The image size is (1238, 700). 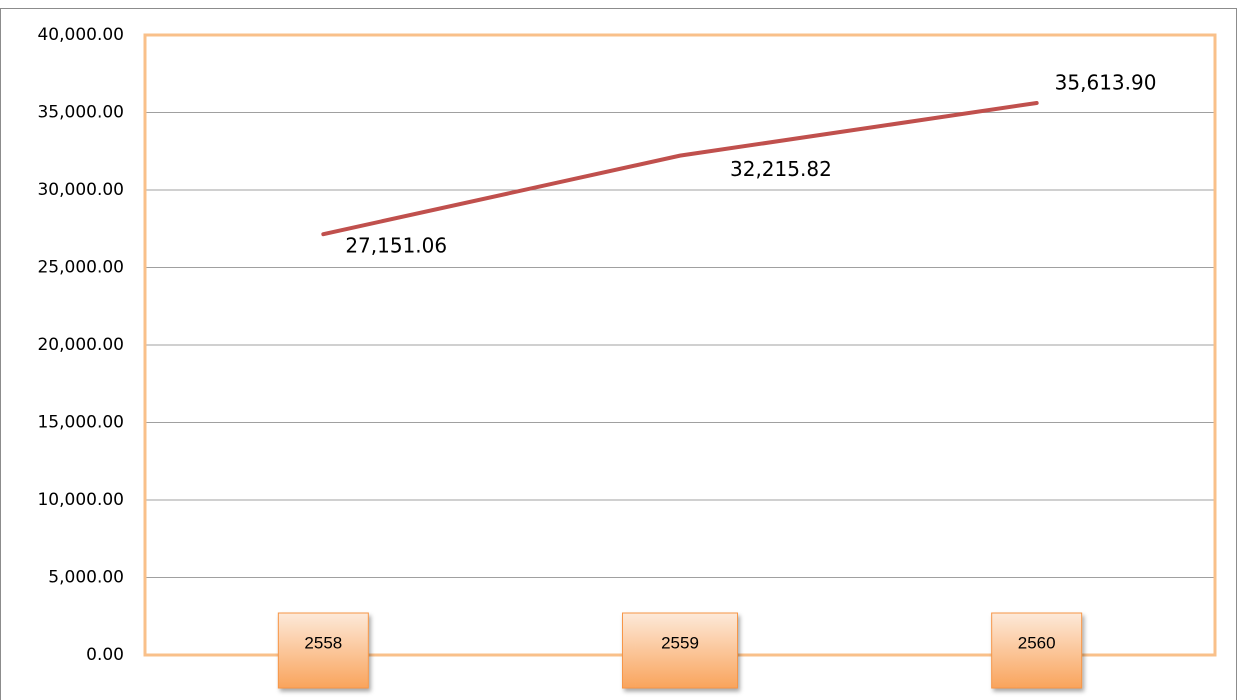 What do you see at coordinates (323, 642) in the screenshot?
I see `x-tick-label: 2558` at bounding box center [323, 642].